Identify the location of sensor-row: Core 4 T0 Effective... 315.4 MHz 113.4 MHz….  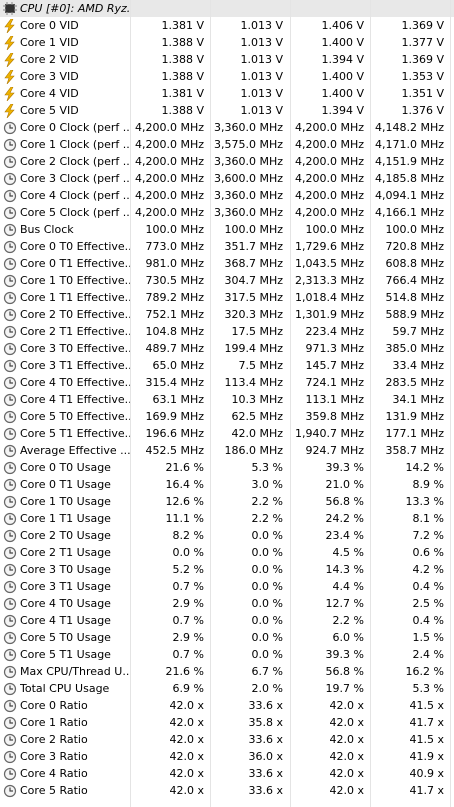
(227, 382).